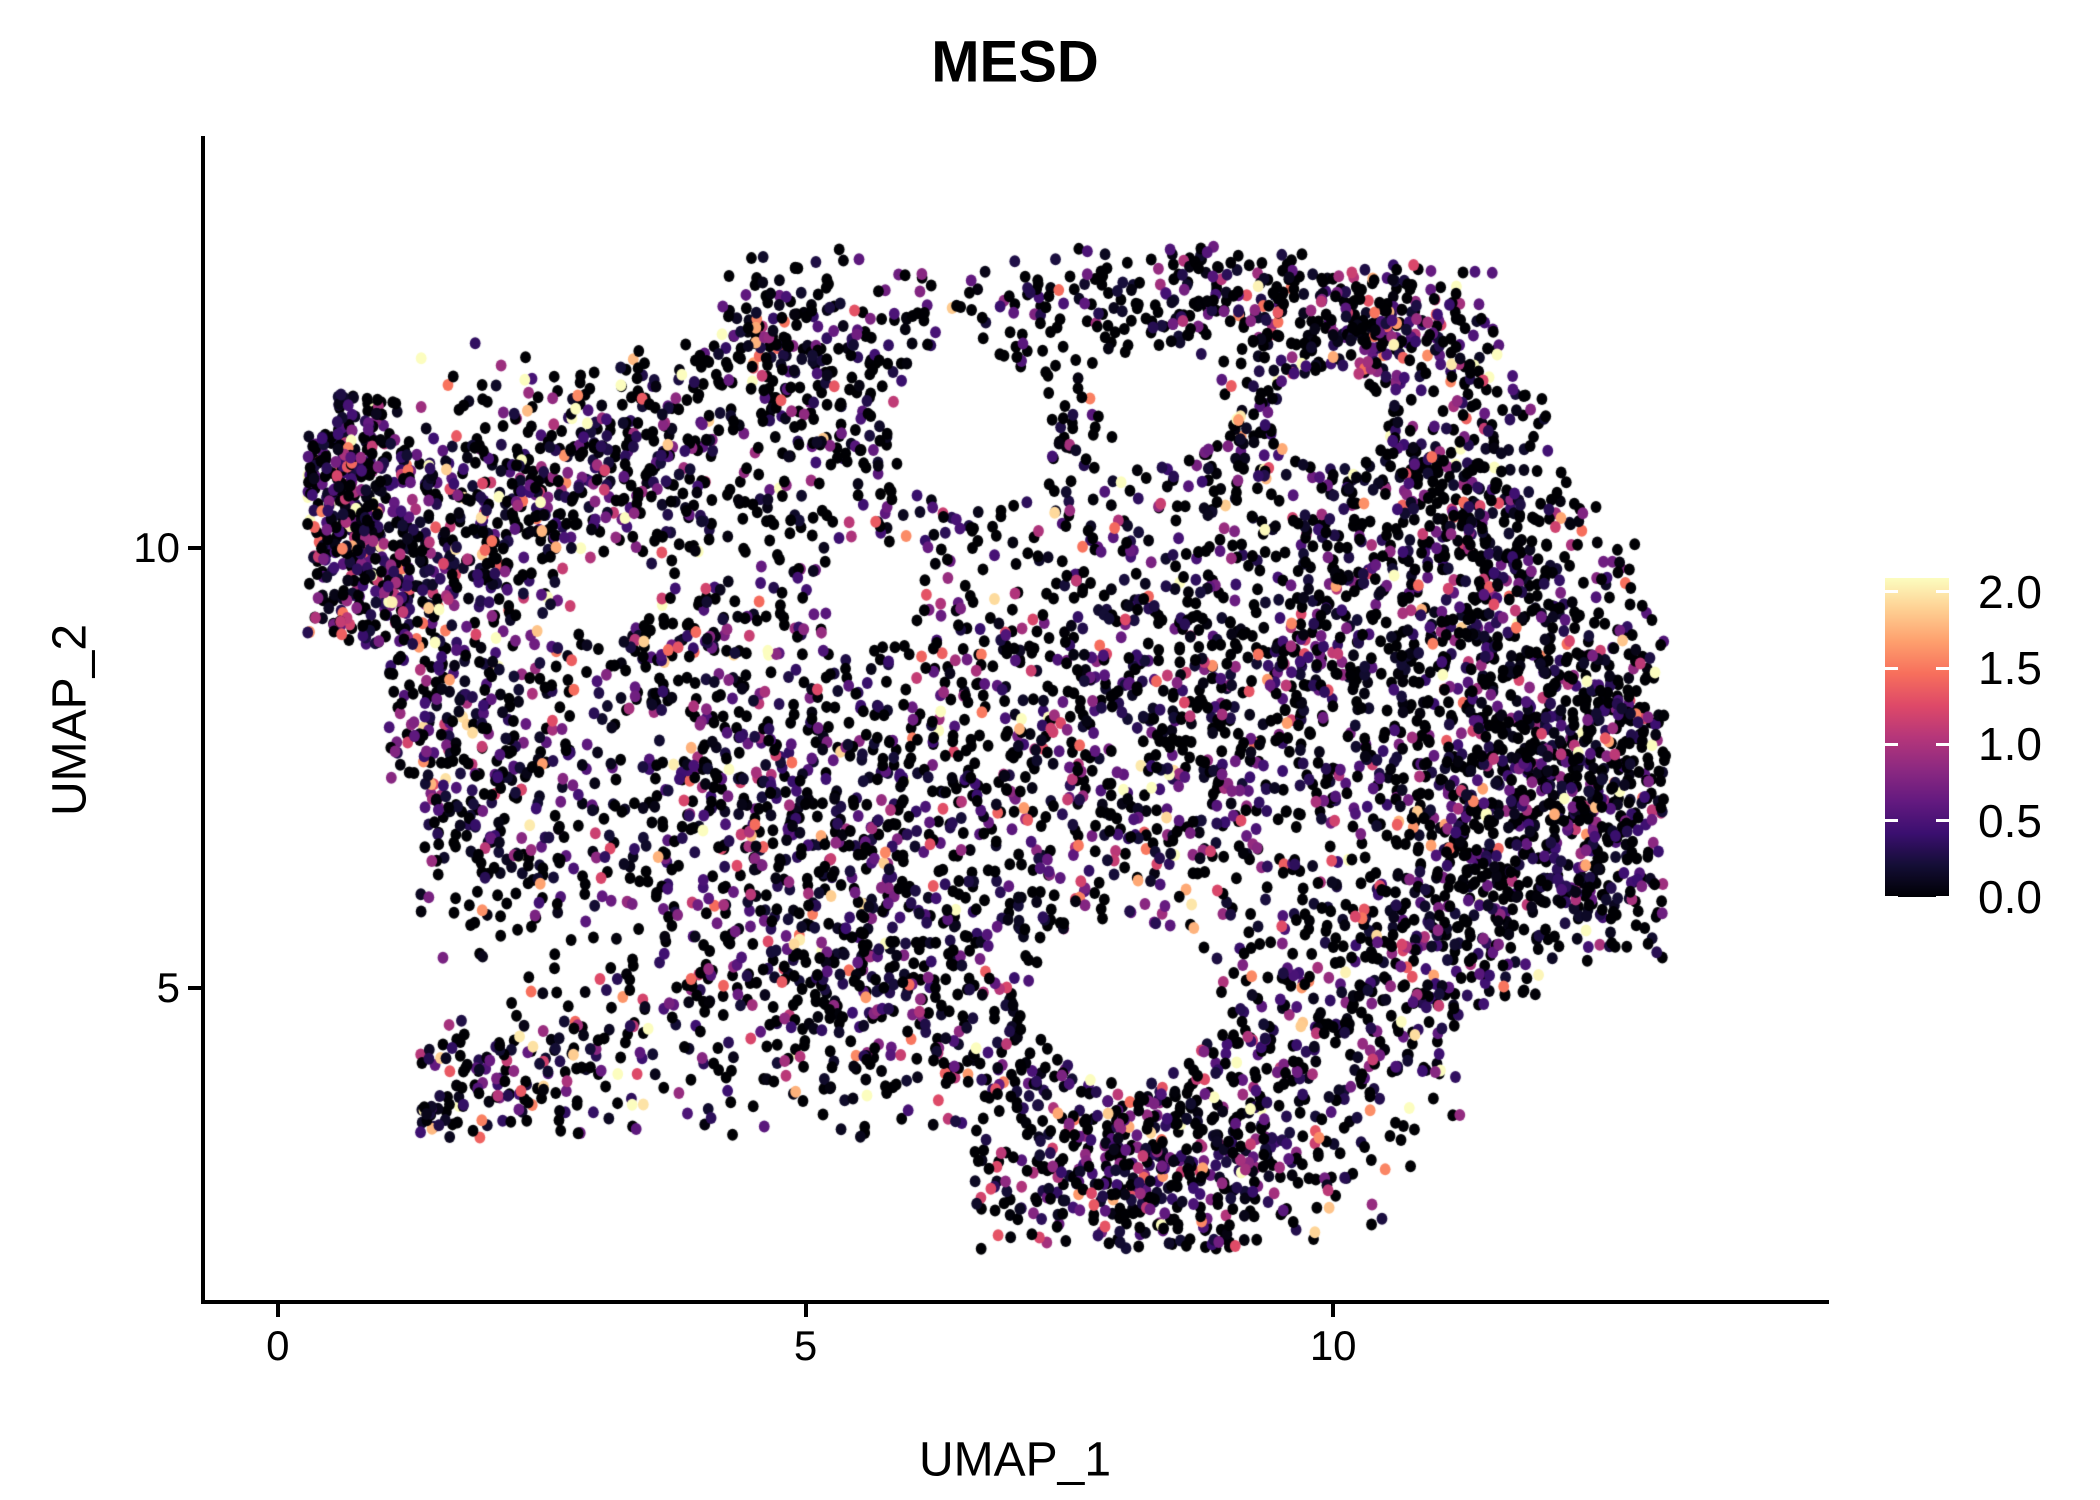 This screenshot has width=2100, height=1500. I want to click on y-tick-label: 5, so click(168, 987).